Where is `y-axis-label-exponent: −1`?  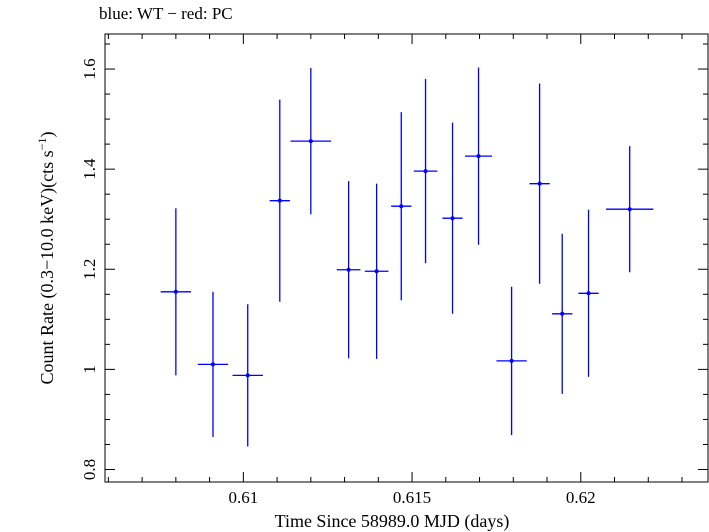
y-axis-label-exponent: −1 is located at coordinates (42, 144).